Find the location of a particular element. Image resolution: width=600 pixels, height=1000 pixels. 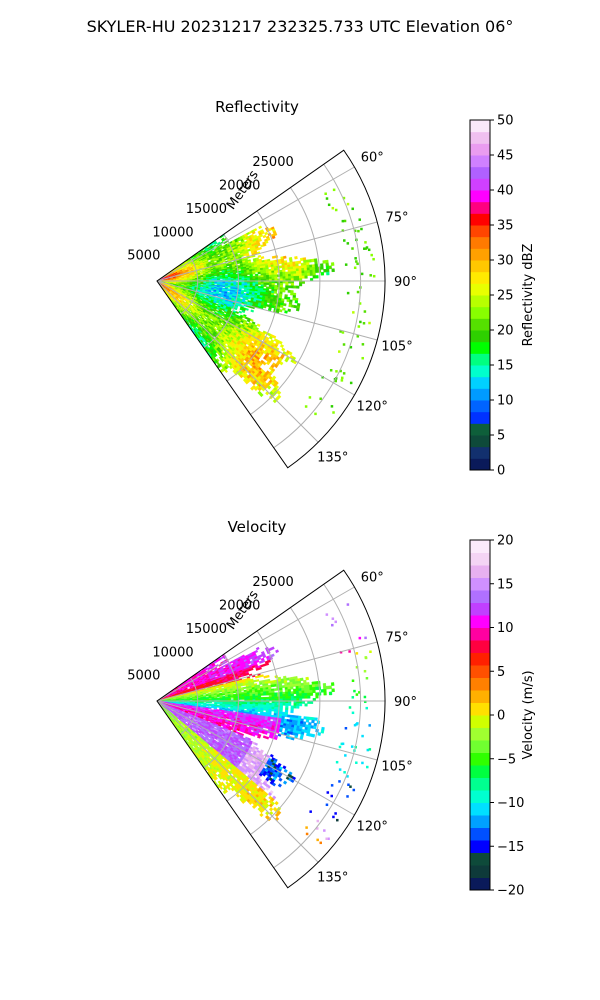

angular-tick-label: 105° is located at coordinates (396, 346).